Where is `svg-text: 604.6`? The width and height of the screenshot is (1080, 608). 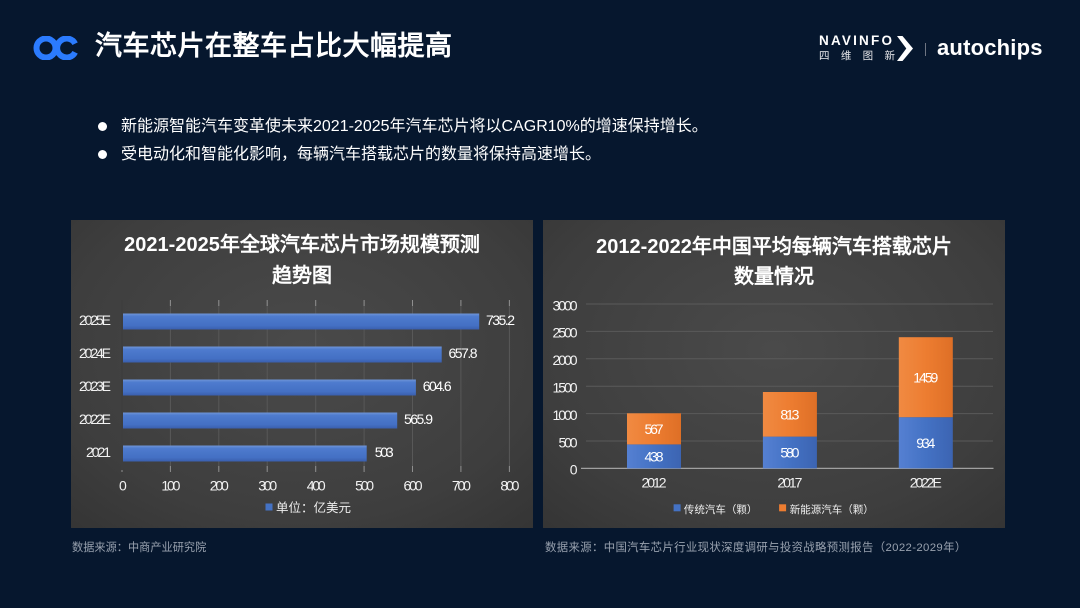 svg-text: 604.6 is located at coordinates (437, 386).